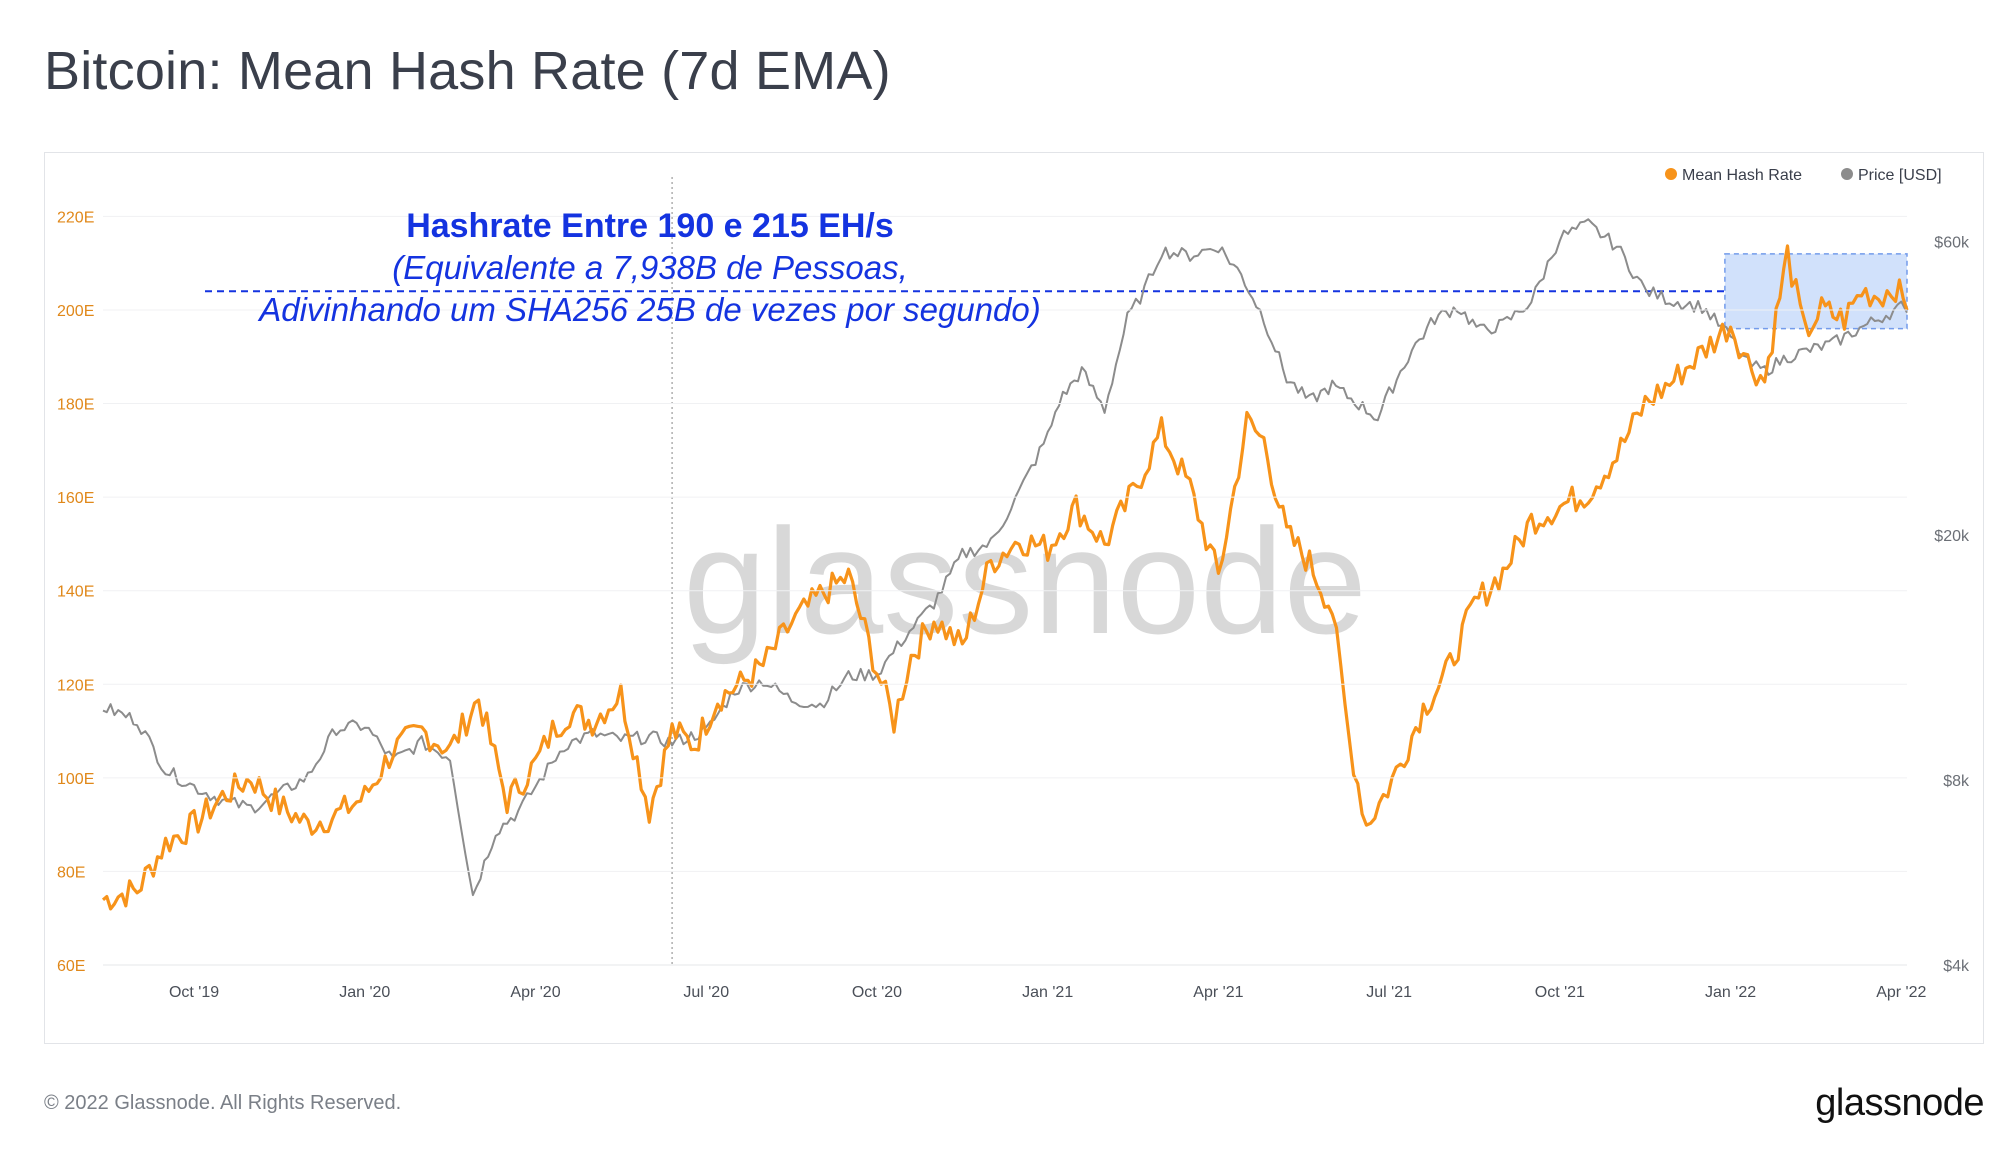  I want to click on x-tick-label: Oct '19, so click(194, 992).